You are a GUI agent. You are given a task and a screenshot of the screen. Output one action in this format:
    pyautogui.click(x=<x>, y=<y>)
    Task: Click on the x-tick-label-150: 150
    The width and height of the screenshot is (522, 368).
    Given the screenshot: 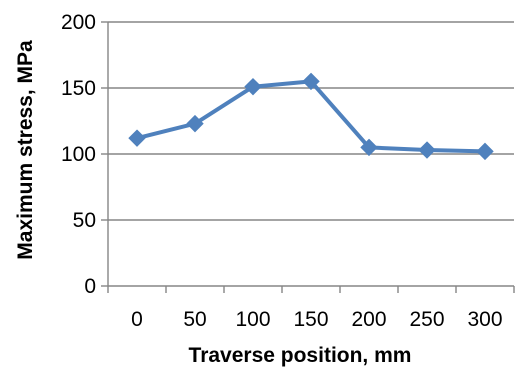 What is the action you would take?
    pyautogui.click(x=310, y=319)
    